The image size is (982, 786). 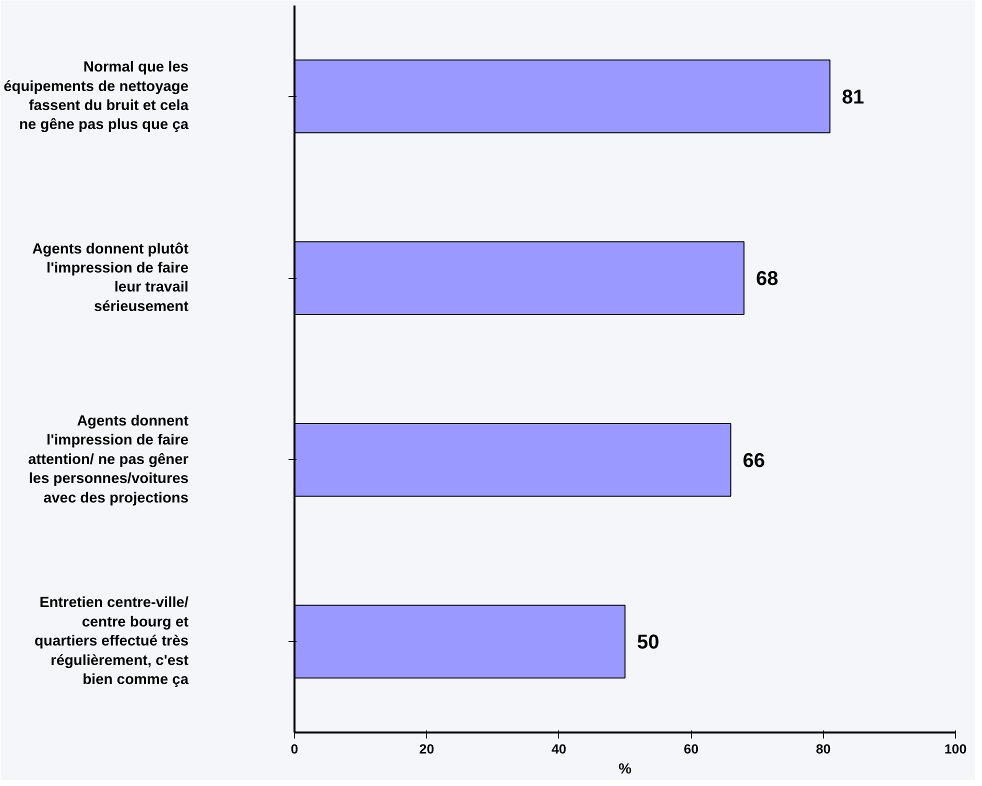 I want to click on x-tick-label: 0, so click(x=294, y=749).